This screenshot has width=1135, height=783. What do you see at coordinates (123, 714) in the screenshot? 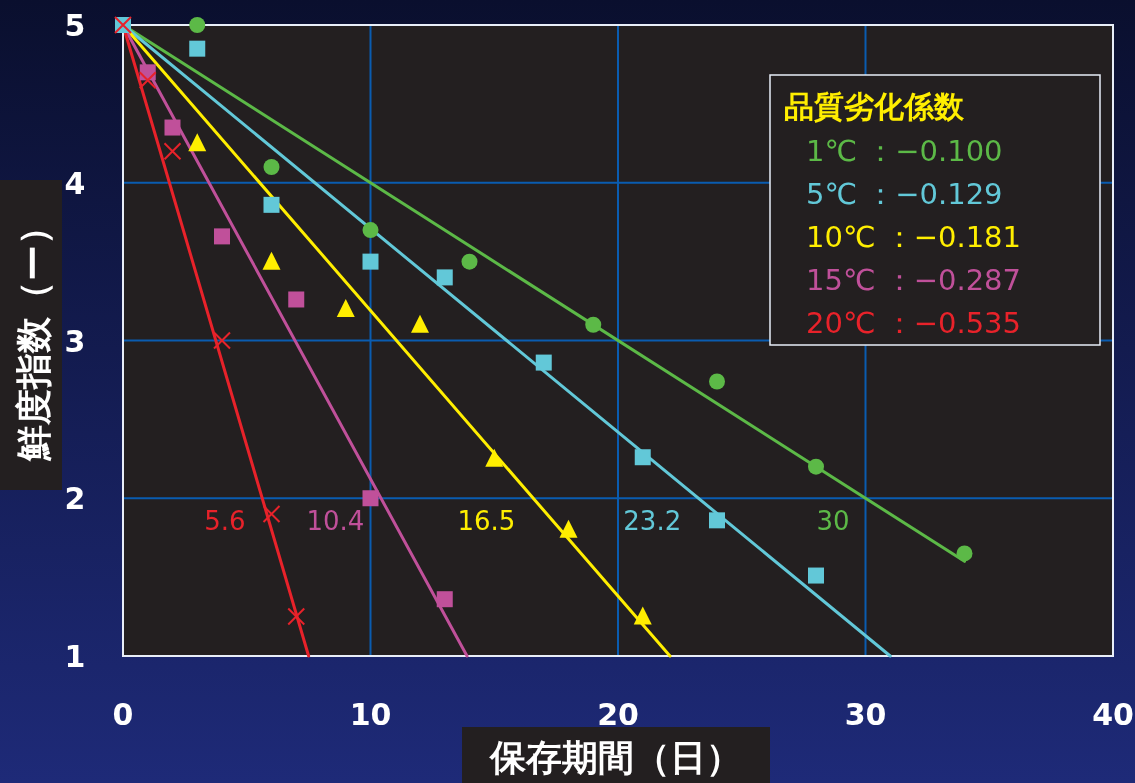
I see `x-tick-label: 0` at bounding box center [123, 714].